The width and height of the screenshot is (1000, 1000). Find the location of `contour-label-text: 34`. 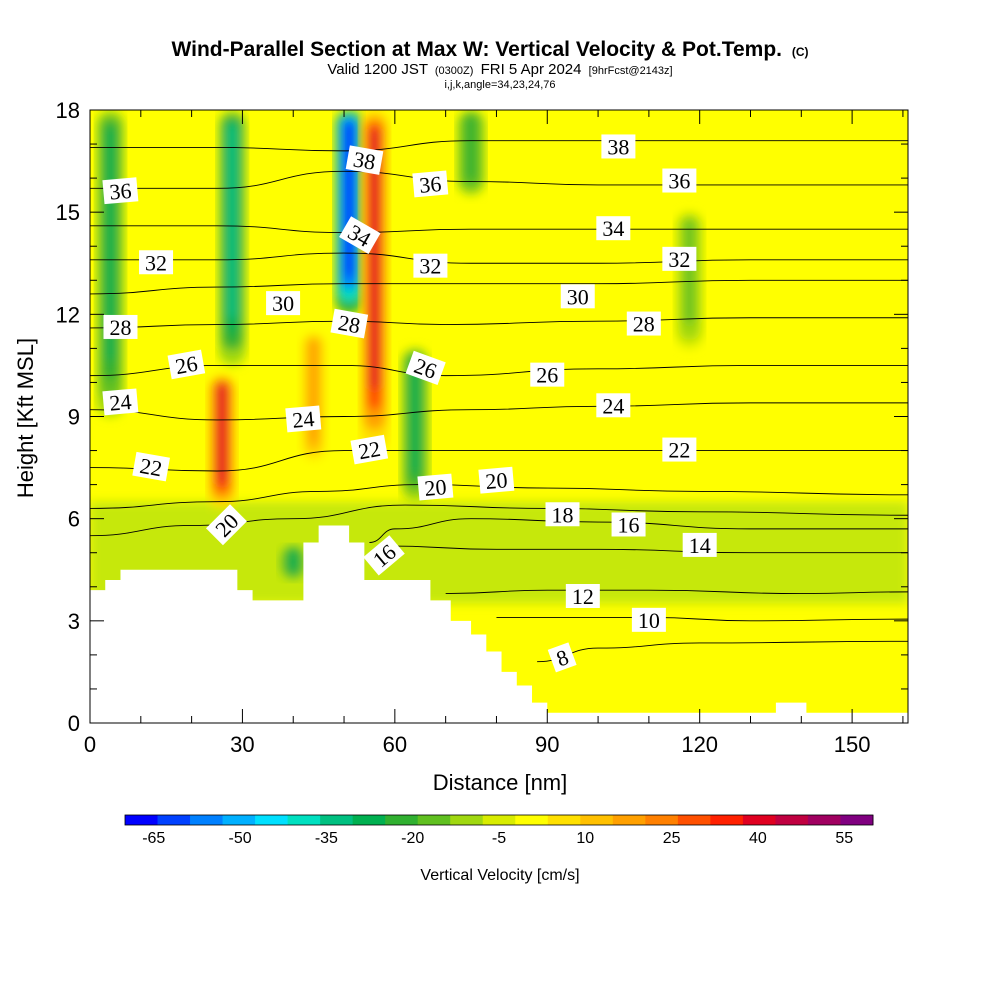

contour-label-text: 34 is located at coordinates (613, 228).